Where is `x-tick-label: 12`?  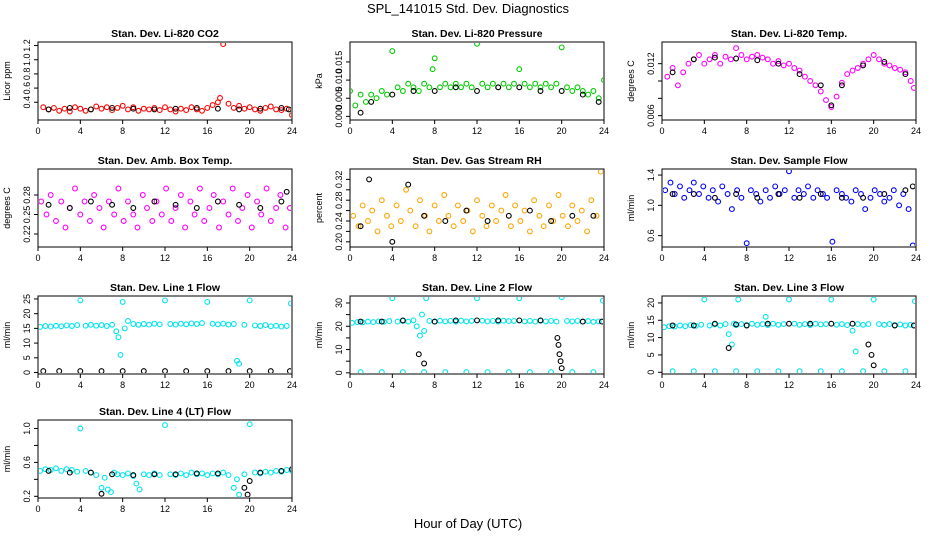
x-tick-label: 12 is located at coordinates (789, 131).